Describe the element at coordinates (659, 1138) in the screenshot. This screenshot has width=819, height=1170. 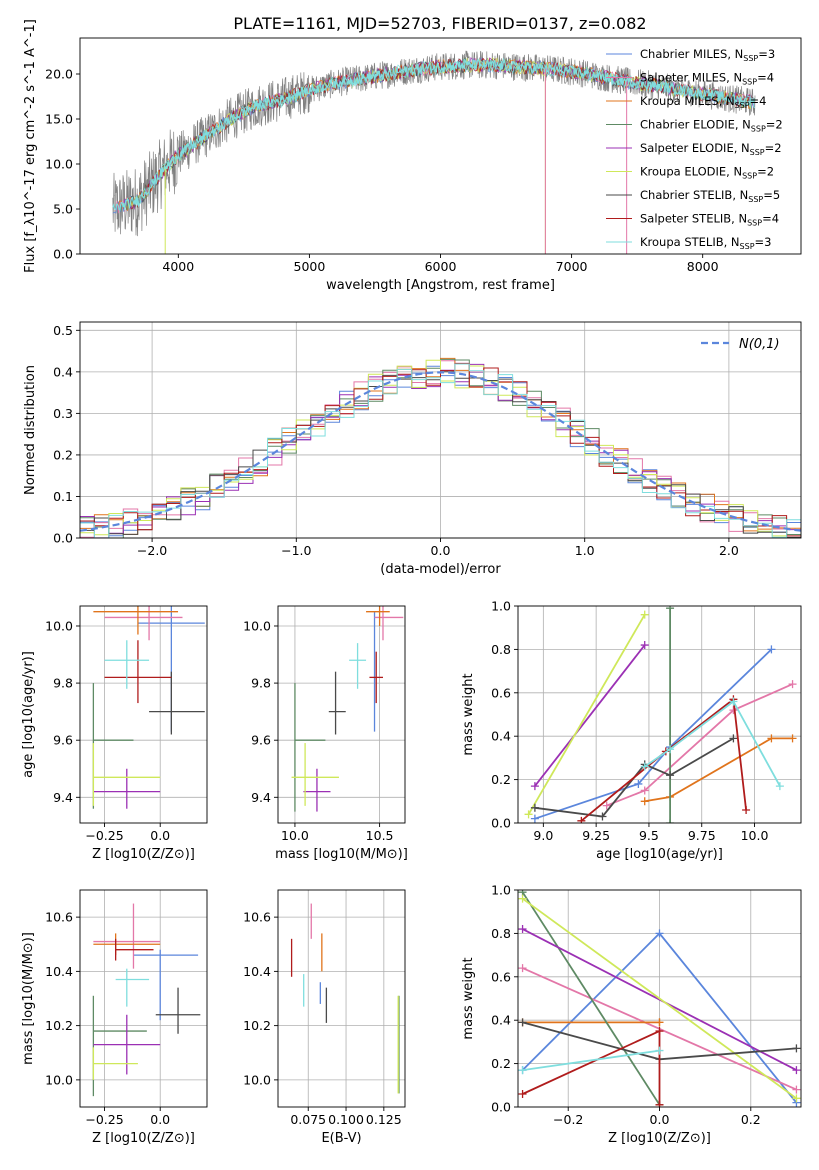
I see `x-axis-label: Z [log10(Z/Z⊙)]` at that location.